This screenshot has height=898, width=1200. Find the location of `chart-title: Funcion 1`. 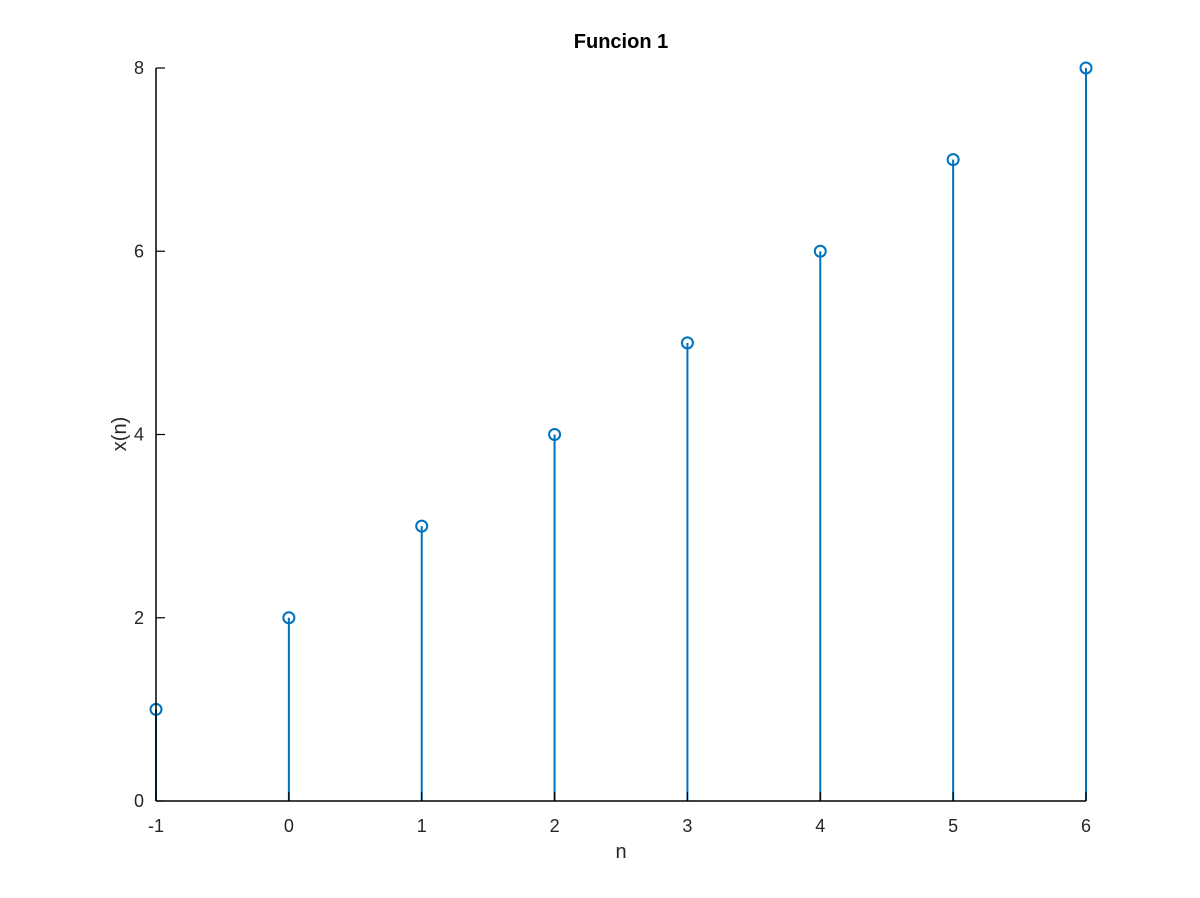

chart-title: Funcion 1 is located at coordinates (621, 42).